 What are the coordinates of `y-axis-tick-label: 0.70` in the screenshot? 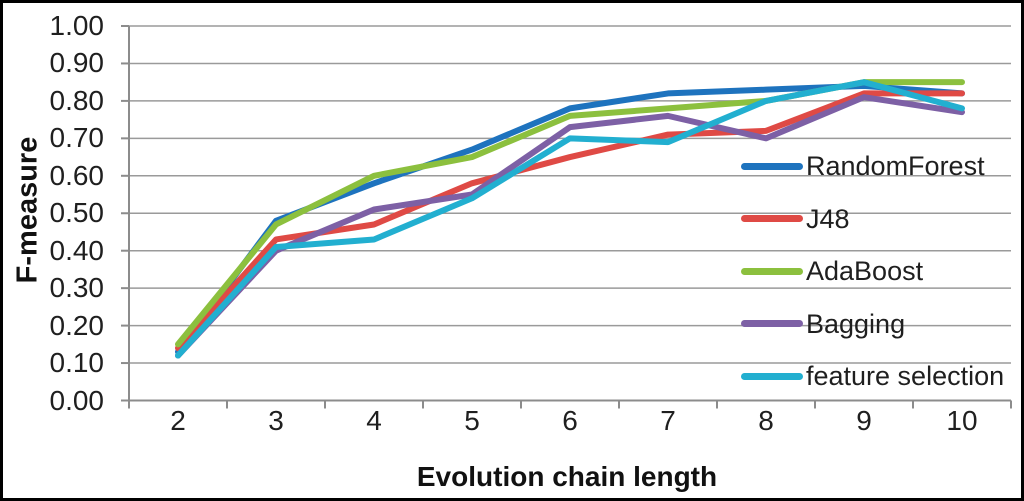 It's located at (77, 138).